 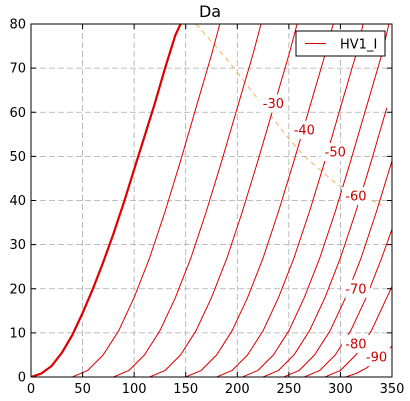 I want to click on curve-label-4: -70, so click(x=355, y=289).